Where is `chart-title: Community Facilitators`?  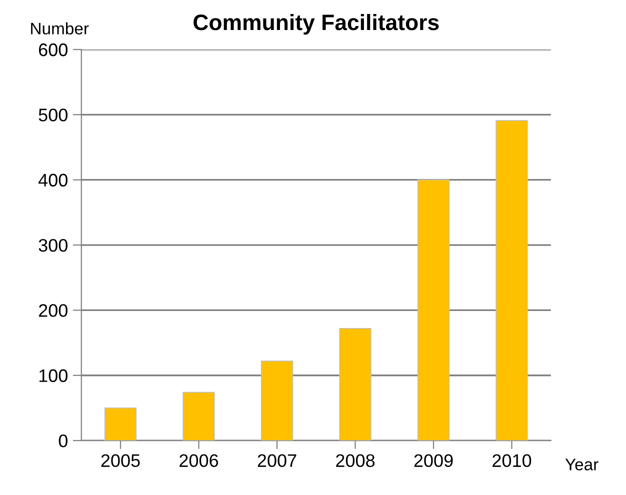 chart-title: Community Facilitators is located at coordinates (316, 24).